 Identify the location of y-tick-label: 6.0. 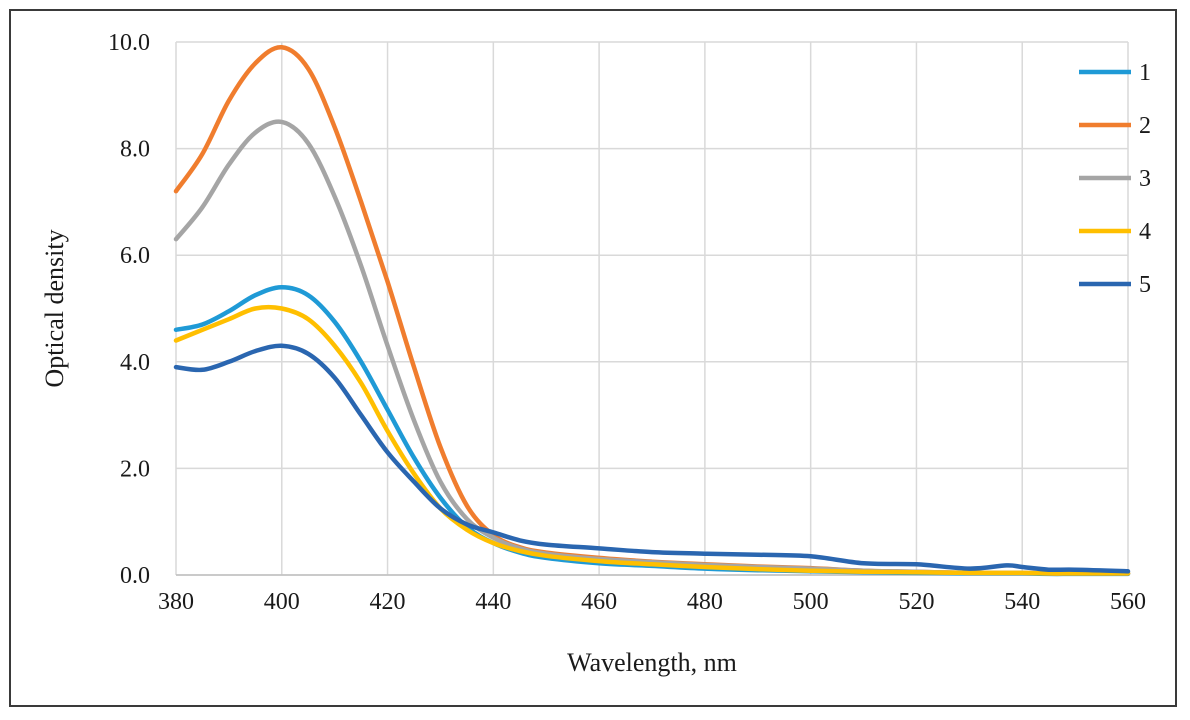
(135, 256).